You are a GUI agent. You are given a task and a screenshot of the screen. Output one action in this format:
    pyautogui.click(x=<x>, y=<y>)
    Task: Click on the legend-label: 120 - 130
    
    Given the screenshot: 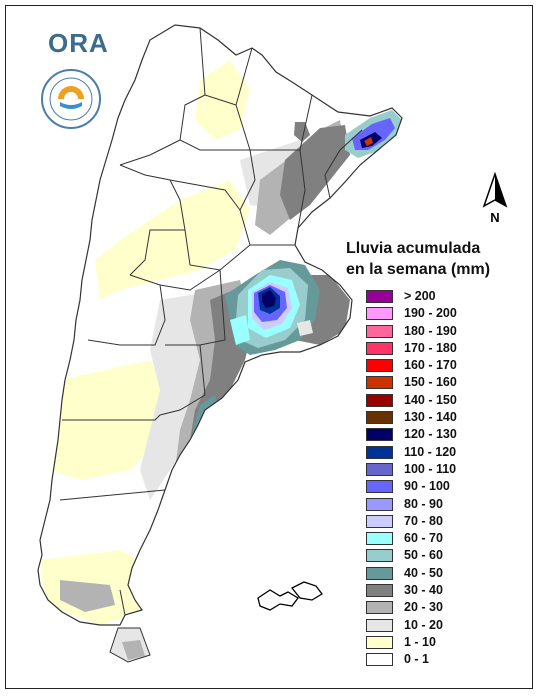 What is the action you would take?
    pyautogui.click(x=430, y=434)
    